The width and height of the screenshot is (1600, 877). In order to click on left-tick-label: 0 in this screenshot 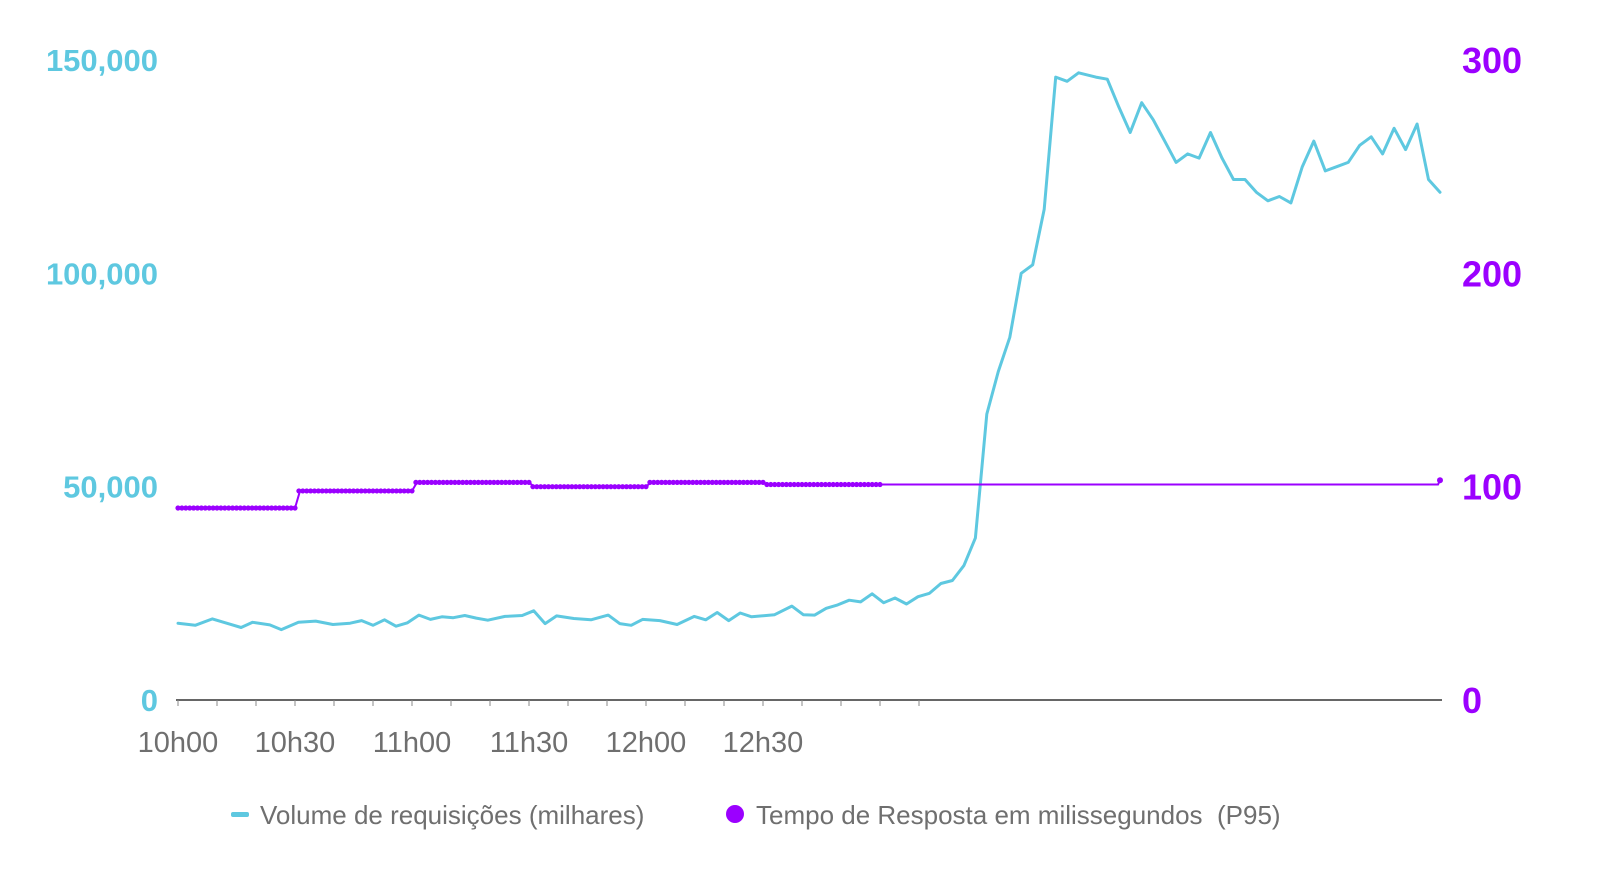, I will do `click(149, 700)`.